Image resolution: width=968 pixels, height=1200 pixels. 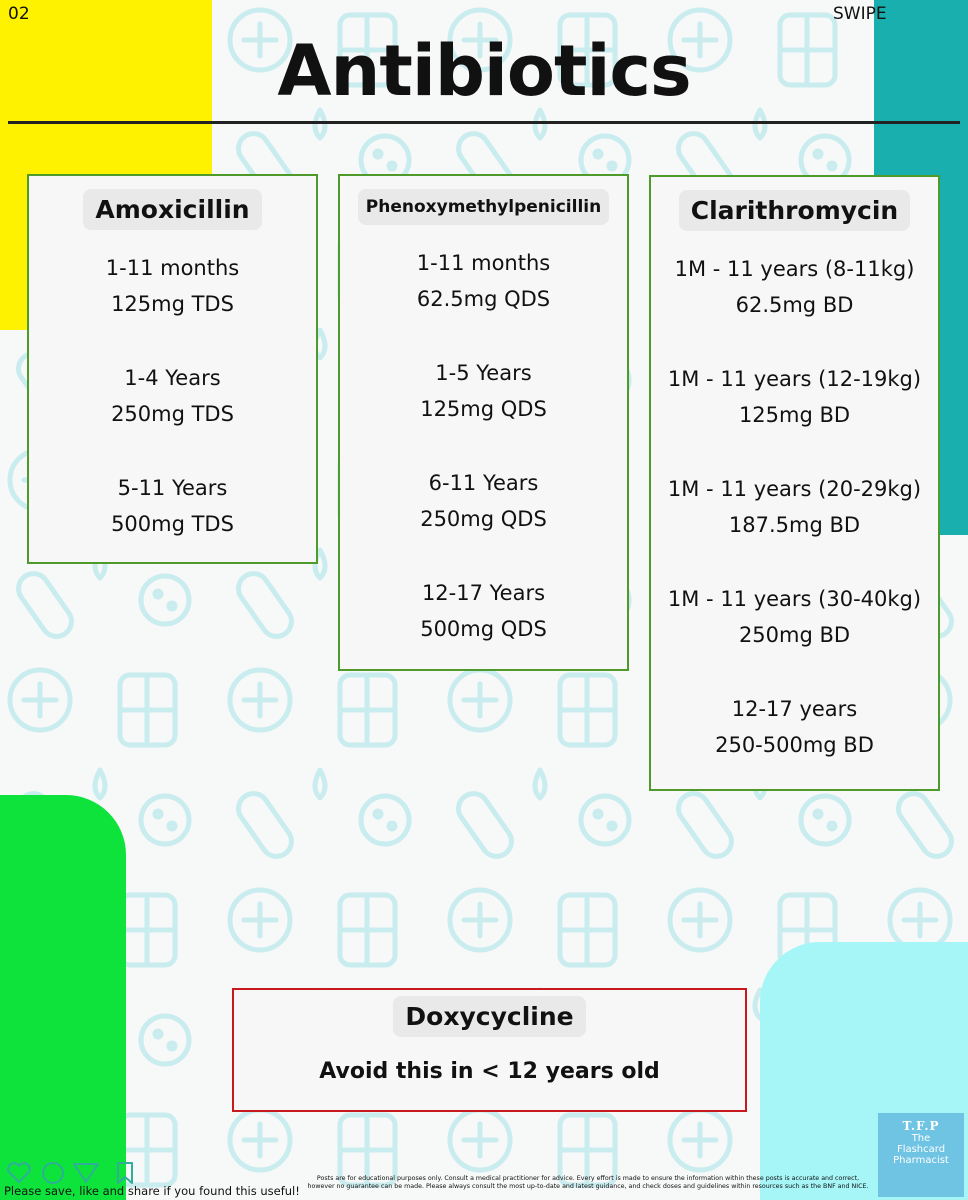 What do you see at coordinates (172, 524) in the screenshot?
I see `dose-amount: 500mg TDS` at bounding box center [172, 524].